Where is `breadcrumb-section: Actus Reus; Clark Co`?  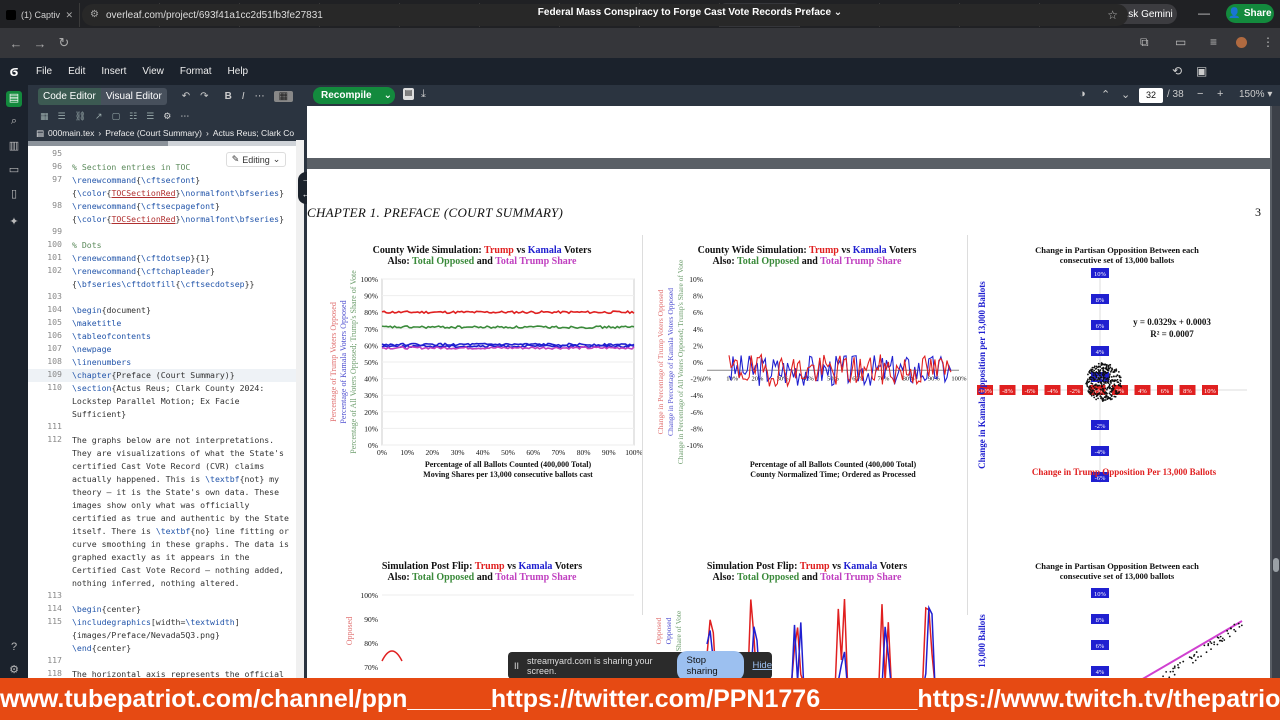
breadcrumb-section: Actus Reus; Clark Co is located at coordinates (253, 133).